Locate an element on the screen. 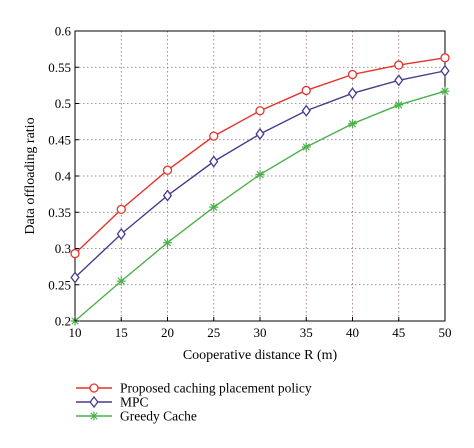  x-tick-label: 15 is located at coordinates (121, 332).